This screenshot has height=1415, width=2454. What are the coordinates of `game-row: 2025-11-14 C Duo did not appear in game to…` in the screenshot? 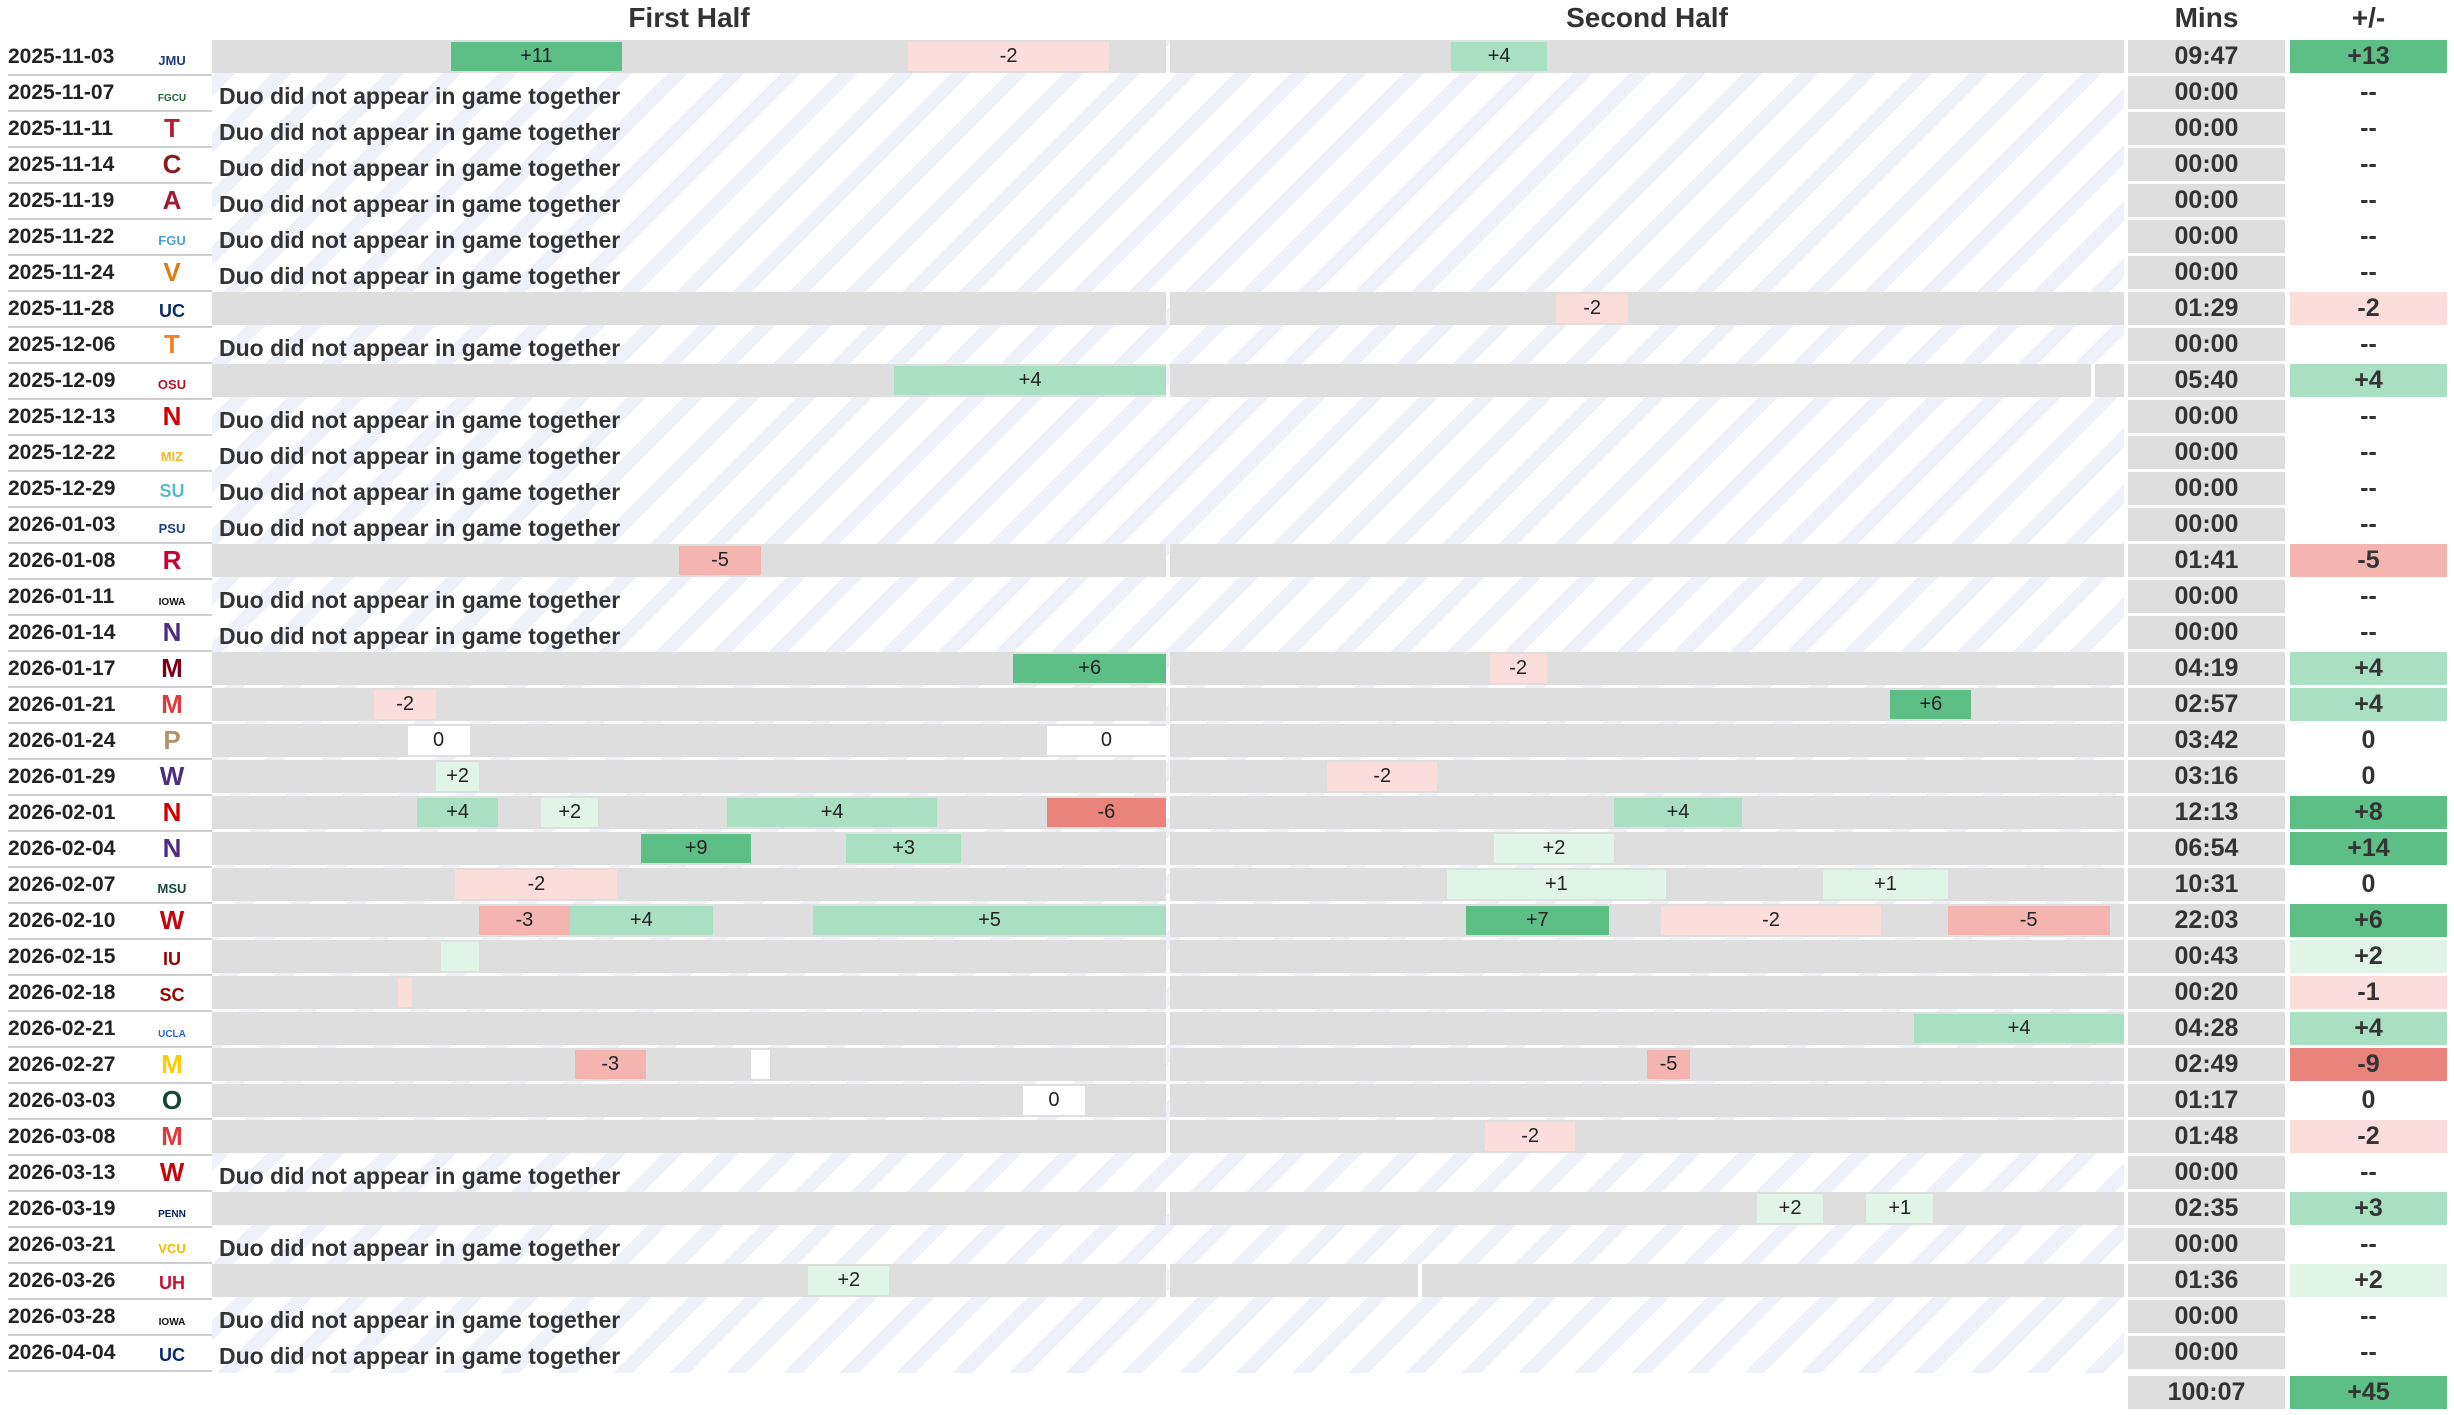 It's located at (1227, 166).